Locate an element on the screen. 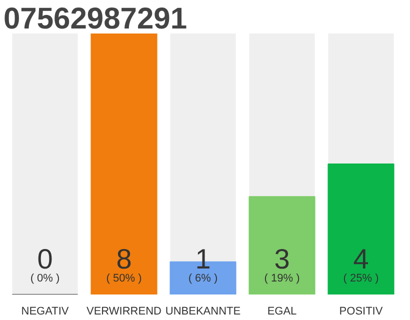  data-label: 8 is located at coordinates (124, 259).